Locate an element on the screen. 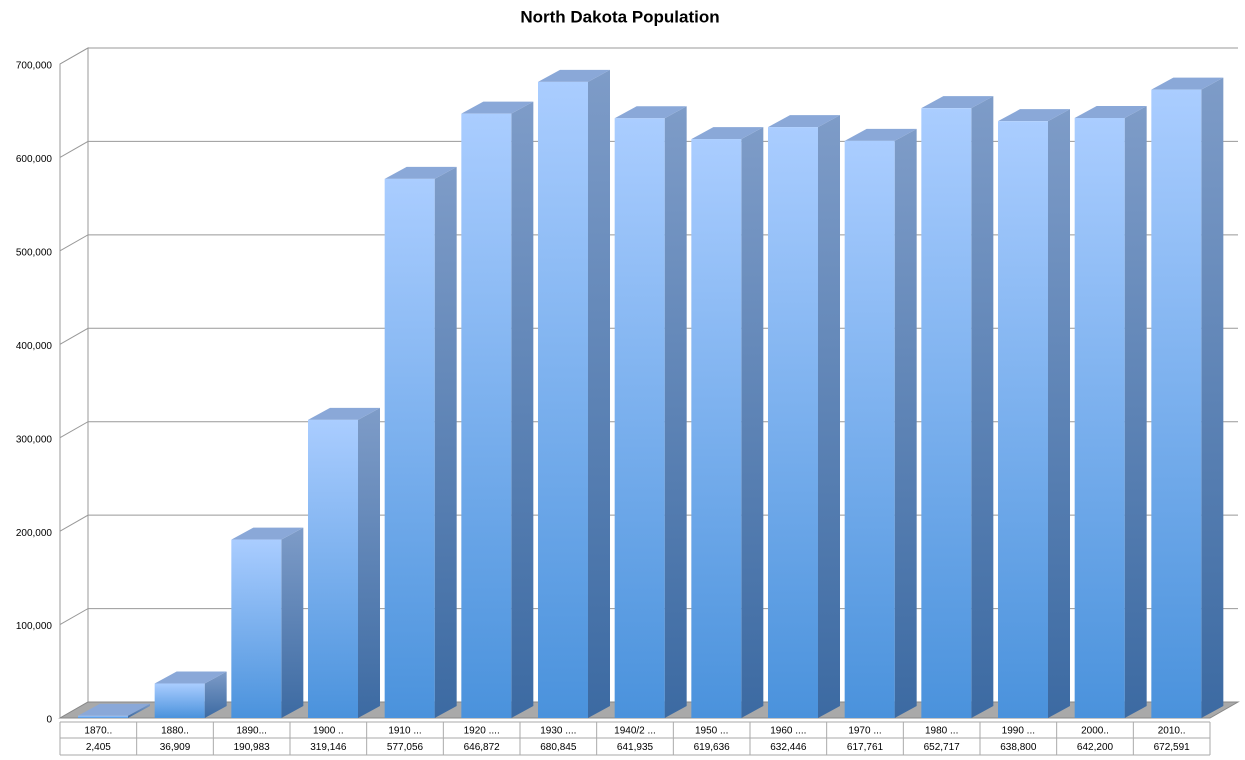 This screenshot has width=1245, height=760. value-label: 680,845 is located at coordinates (558, 747).